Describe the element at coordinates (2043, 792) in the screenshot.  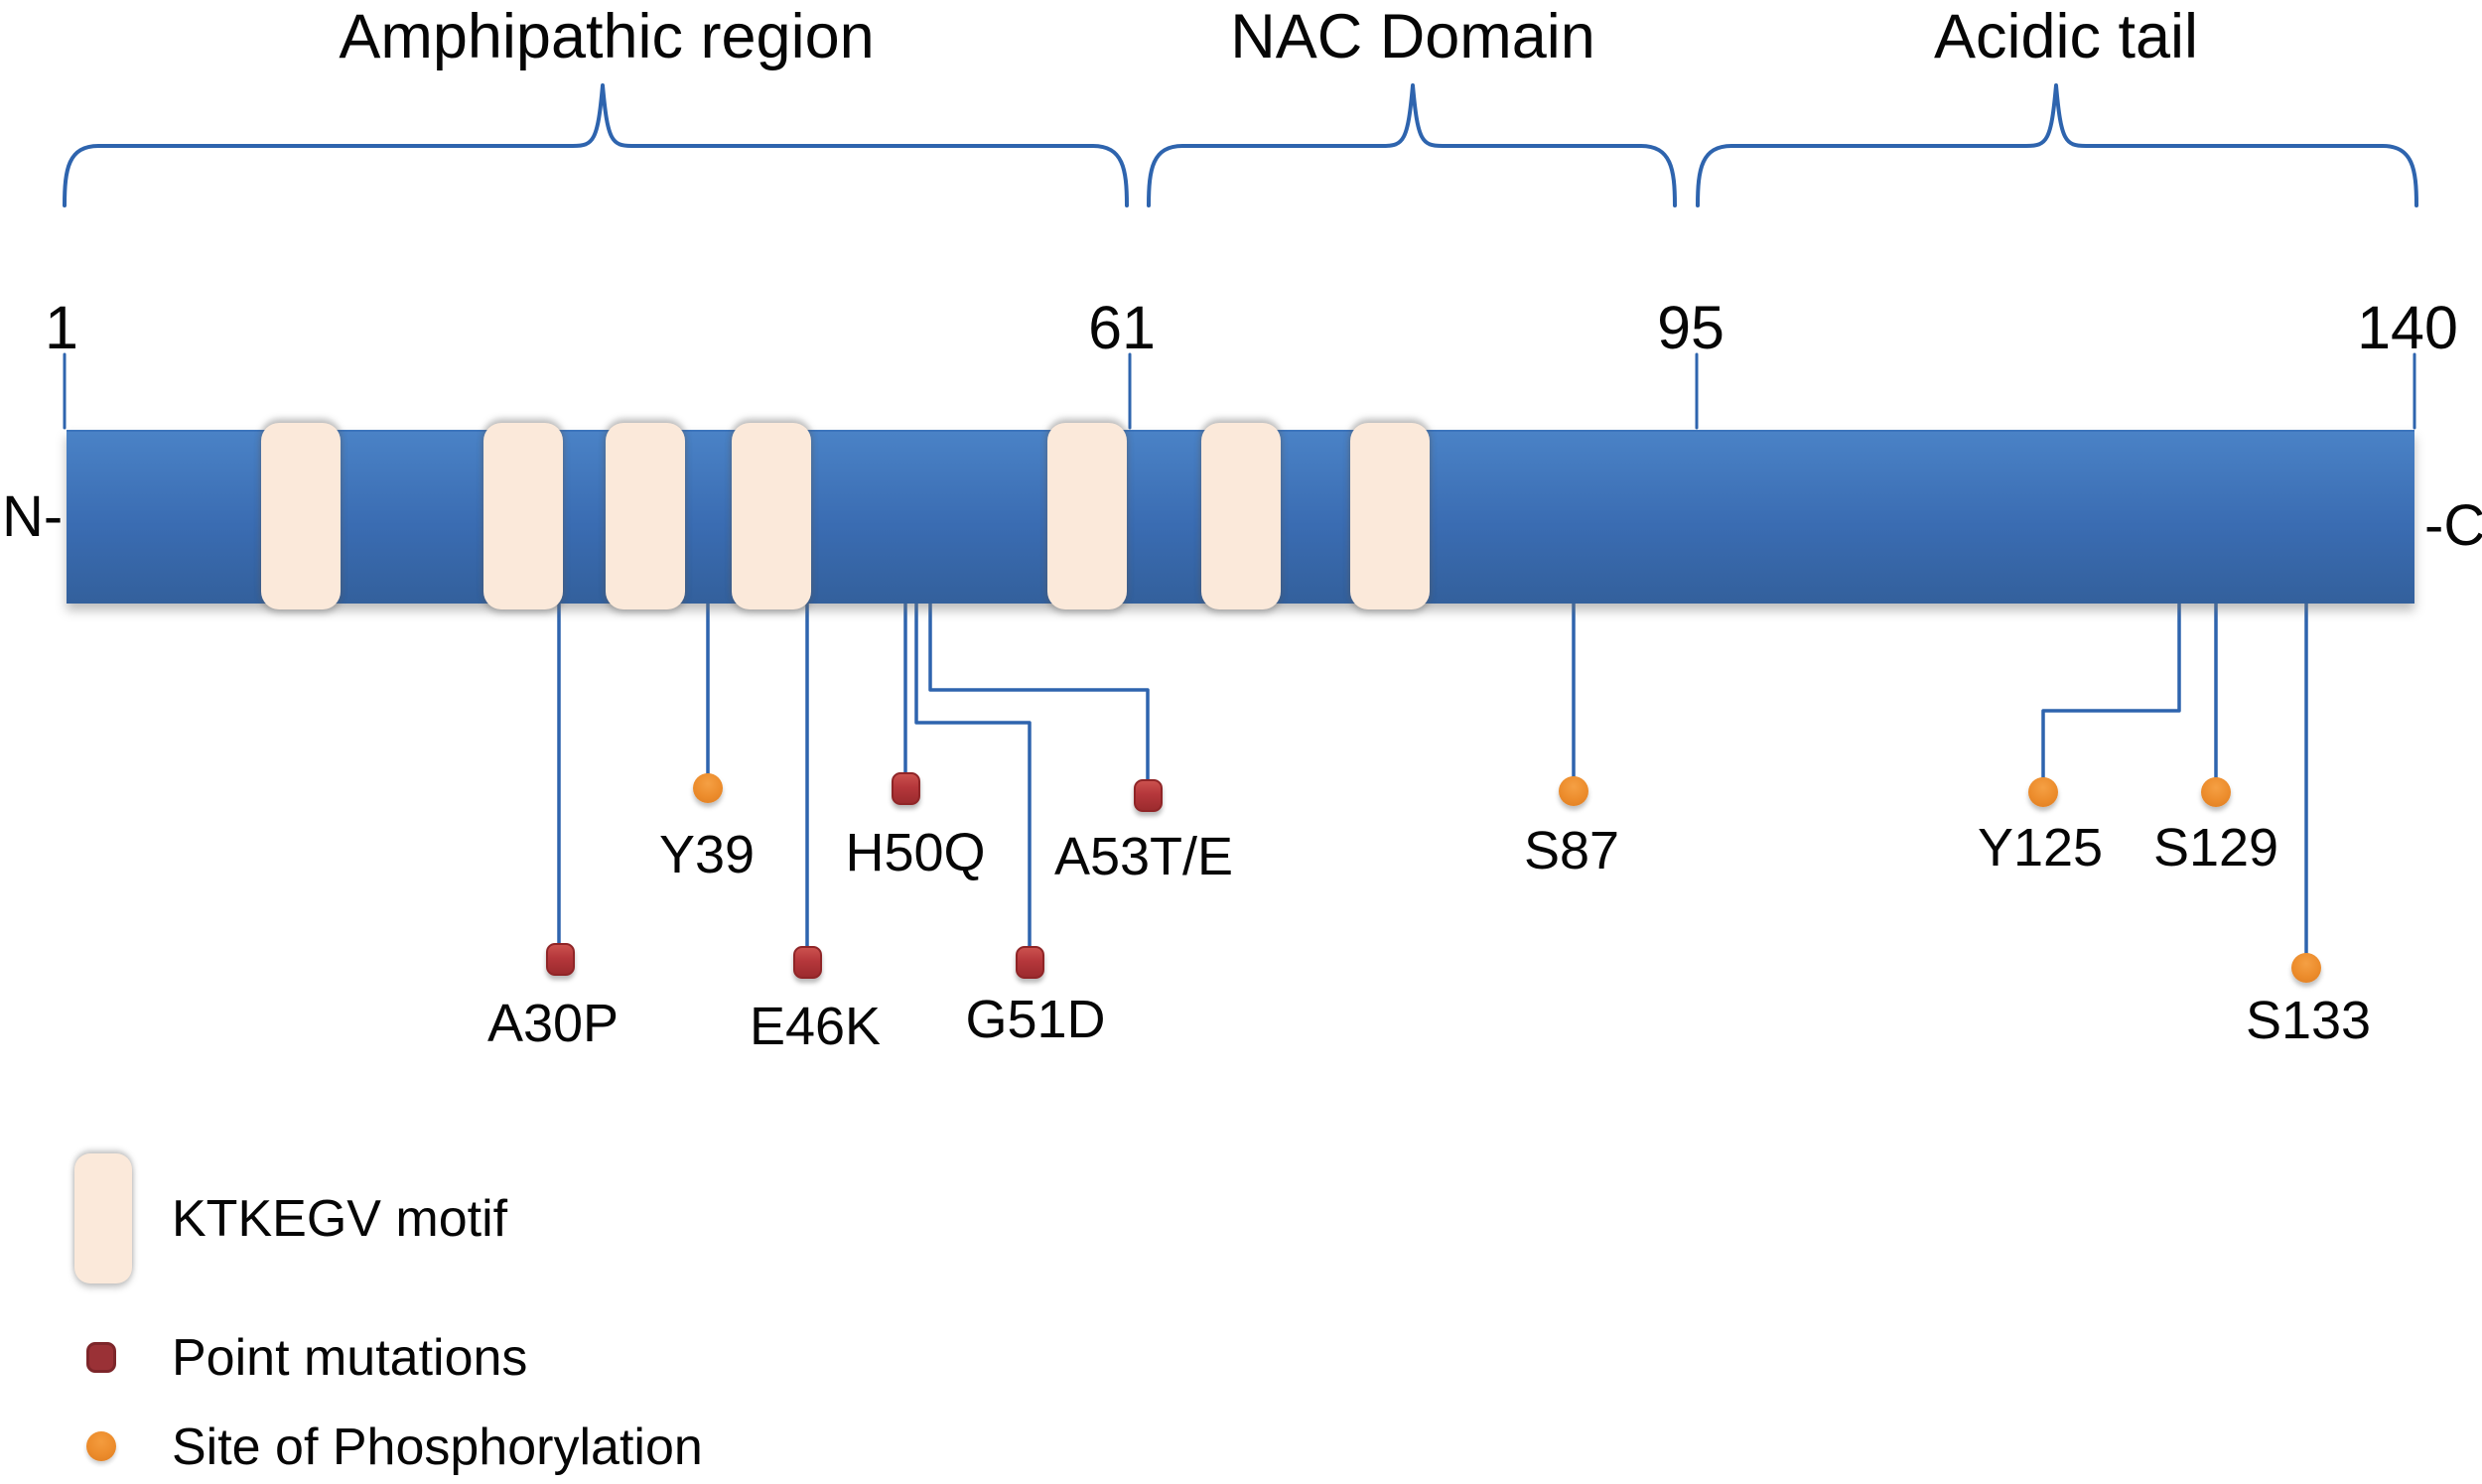
I see `phosphorylation-marker-y125` at that location.